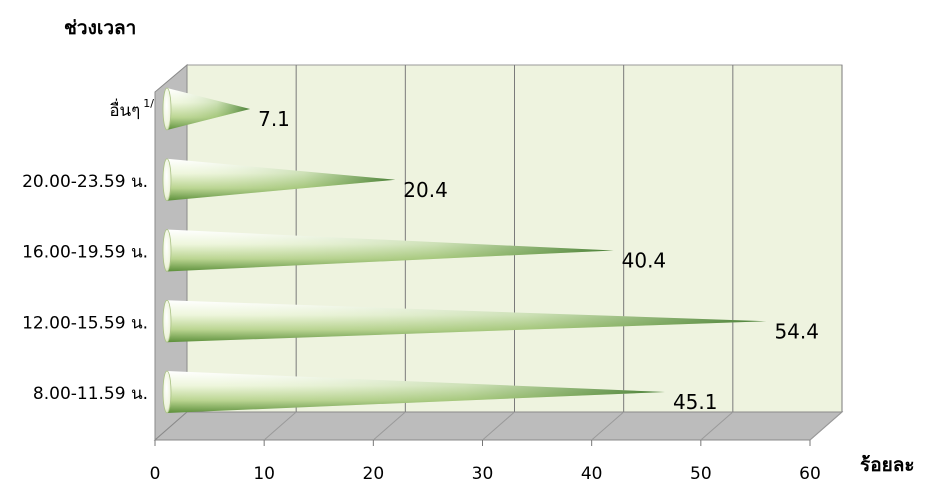  What do you see at coordinates (148, 103) in the screenshot?
I see `category-footnote: 1/` at bounding box center [148, 103].